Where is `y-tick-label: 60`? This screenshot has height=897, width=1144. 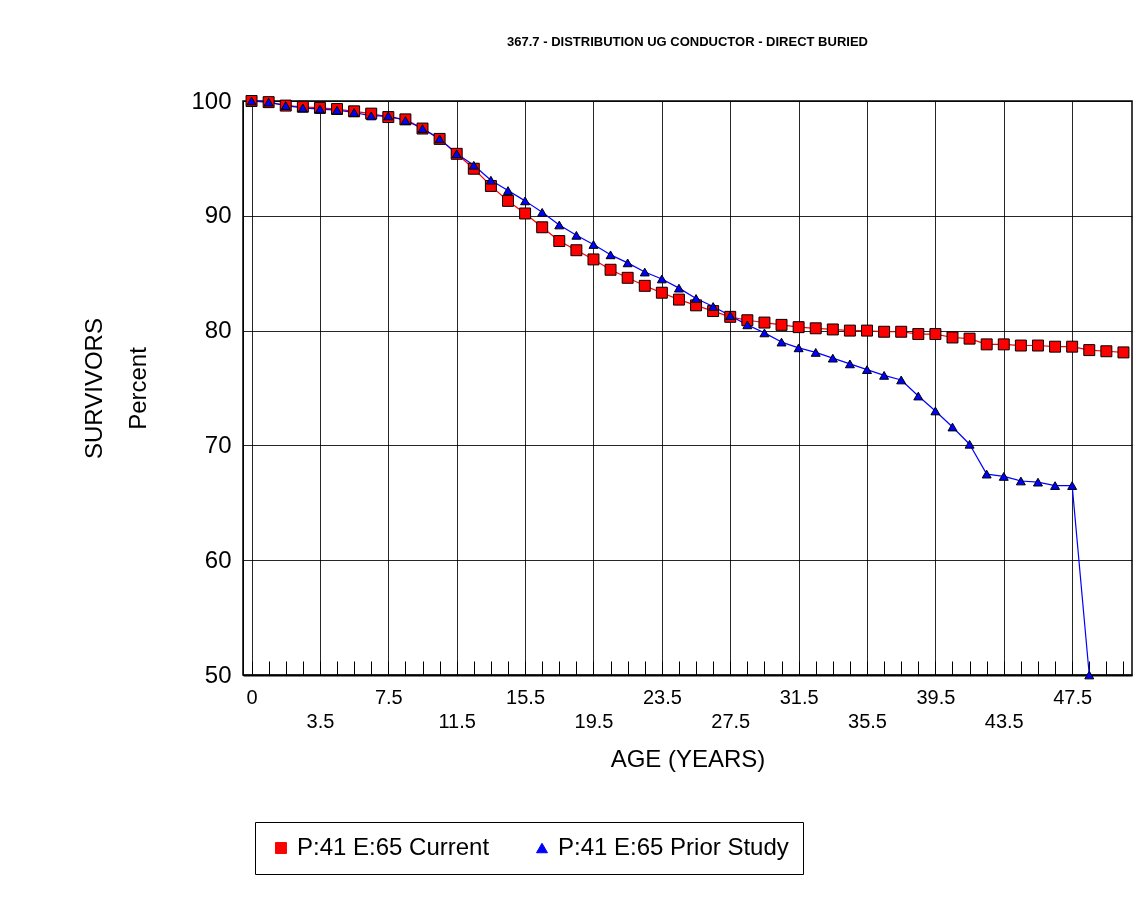 y-tick-label: 60 is located at coordinates (218, 559).